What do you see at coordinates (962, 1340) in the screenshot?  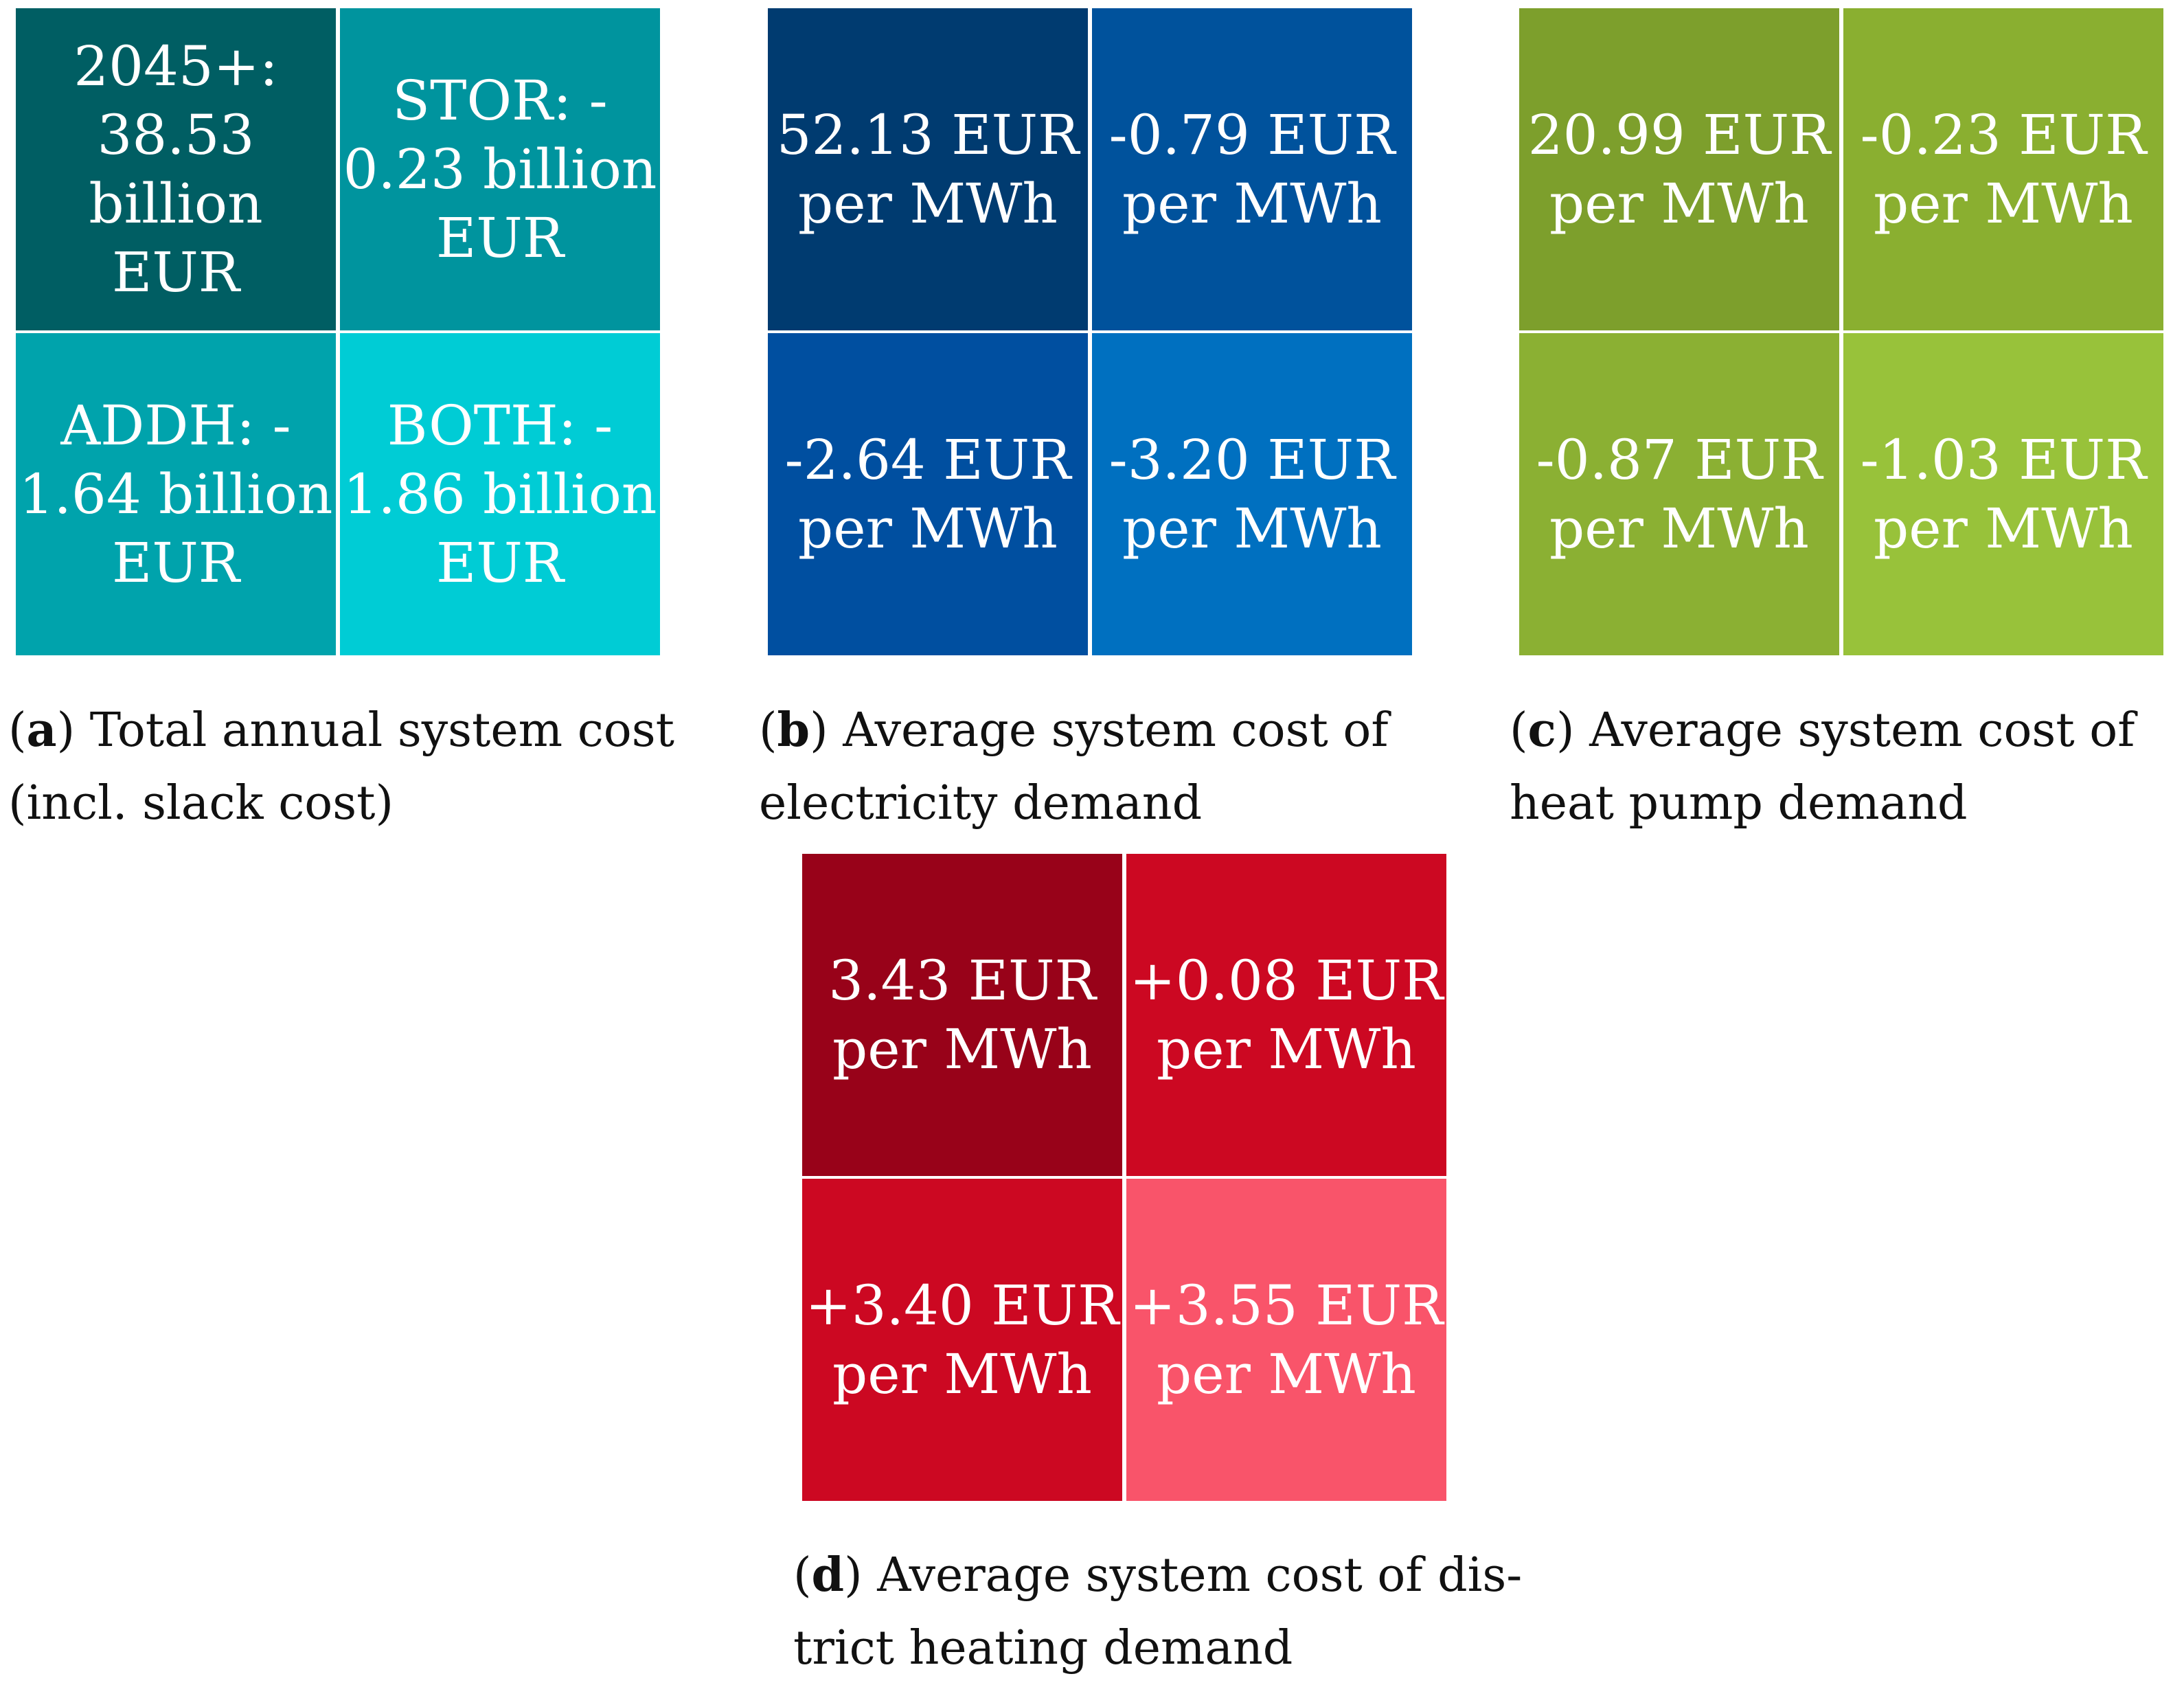 I see `panel-d-tile-3: +3.40 EUR per MWh` at bounding box center [962, 1340].